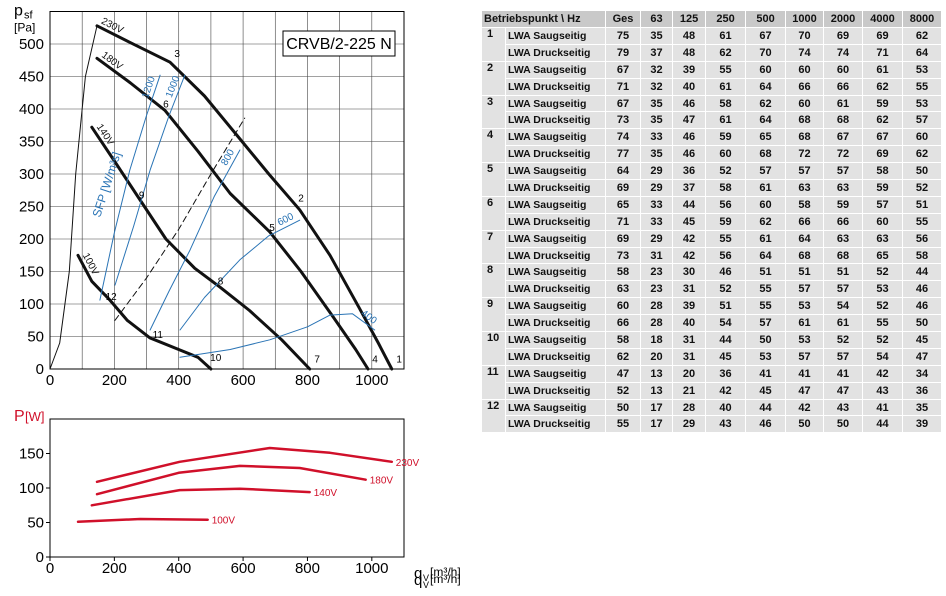  Describe the element at coordinates (689, 86) in the screenshot. I see `value-cell: 40` at that location.